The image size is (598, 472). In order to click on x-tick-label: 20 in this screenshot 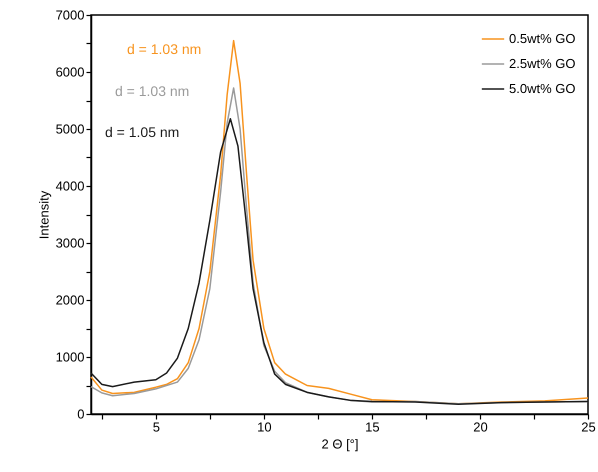, I will do `click(480, 427)`.